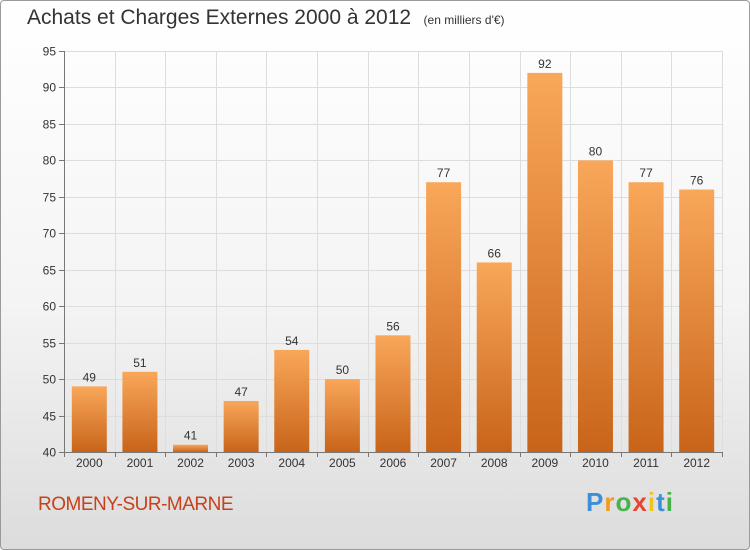 This screenshot has height=550, width=750. Describe the element at coordinates (219, 17) in the screenshot. I see `title-text: Achats et Charges Externes 2000 à 2012` at that location.